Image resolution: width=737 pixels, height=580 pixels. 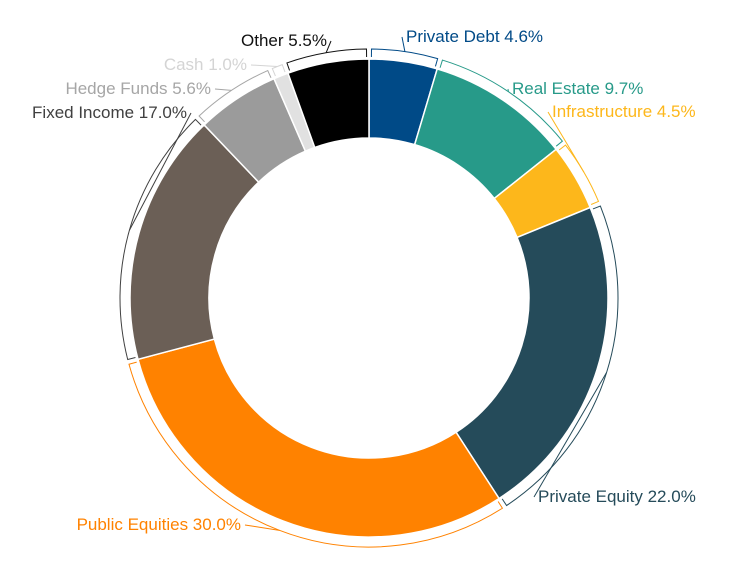 I want to click on leader-private-debt, so click(x=404, y=57).